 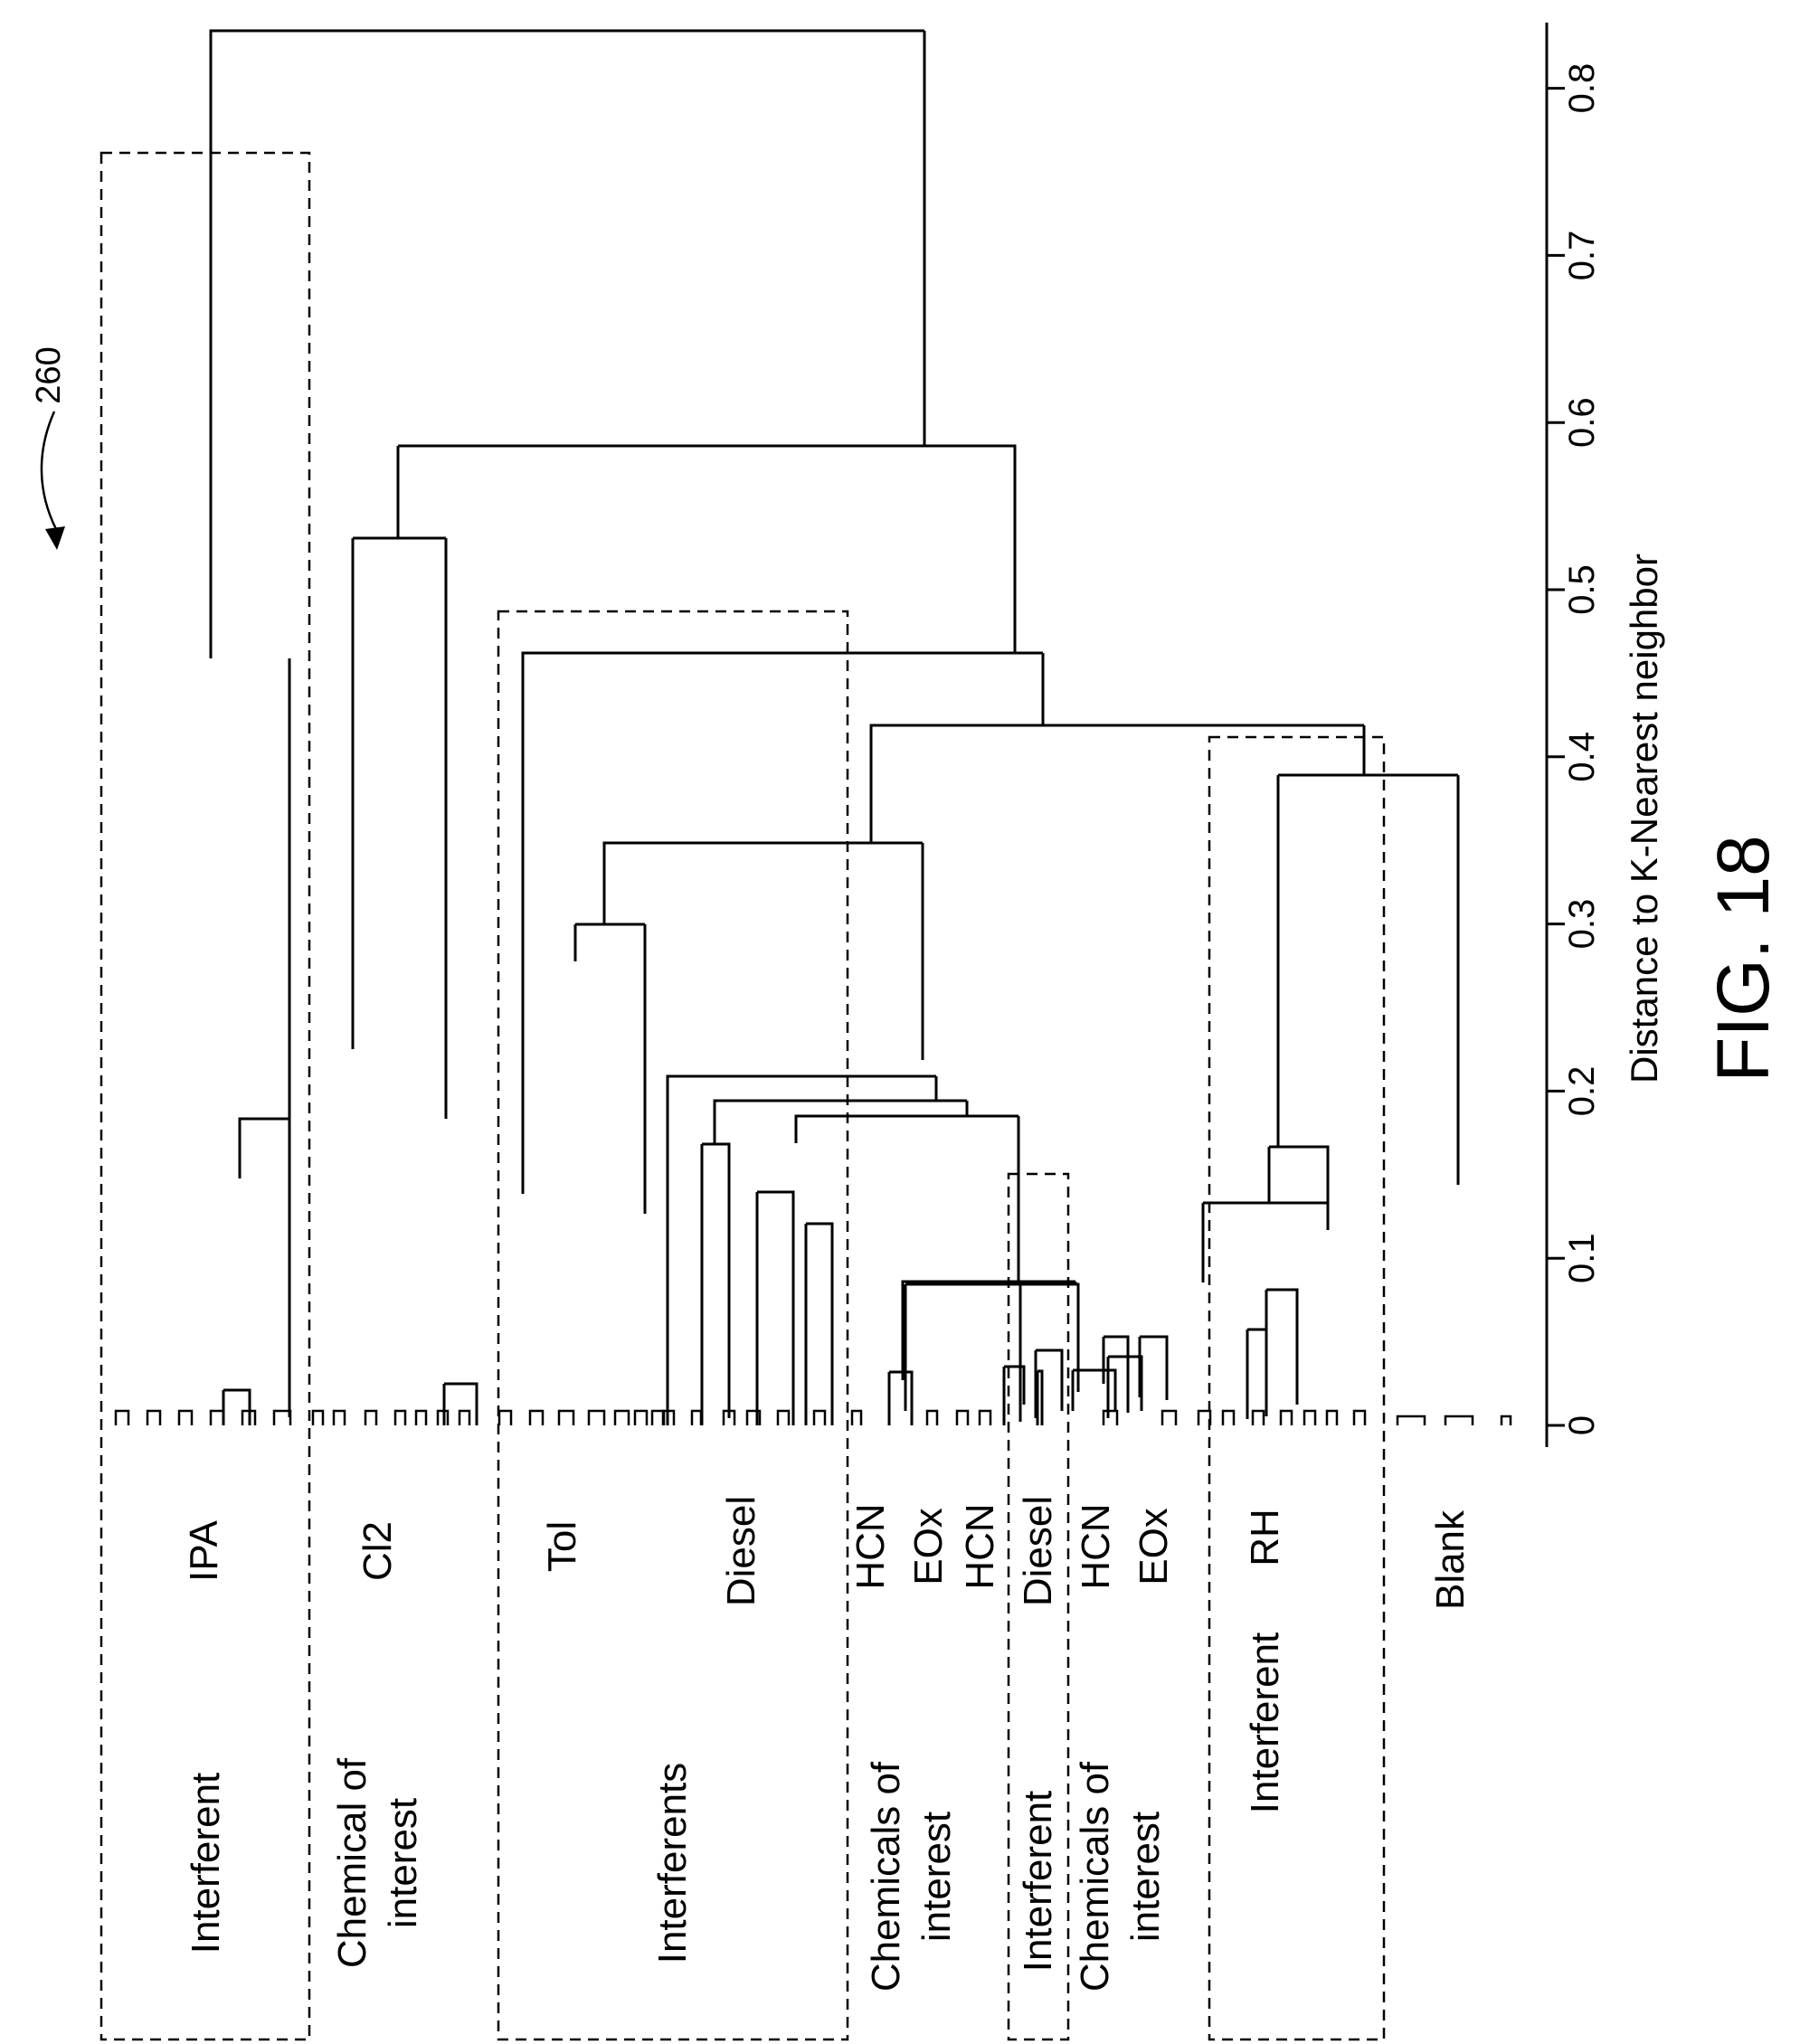 What do you see at coordinates (1582, 925) in the screenshot?
I see `axis-tick-label: 0.3` at bounding box center [1582, 925].